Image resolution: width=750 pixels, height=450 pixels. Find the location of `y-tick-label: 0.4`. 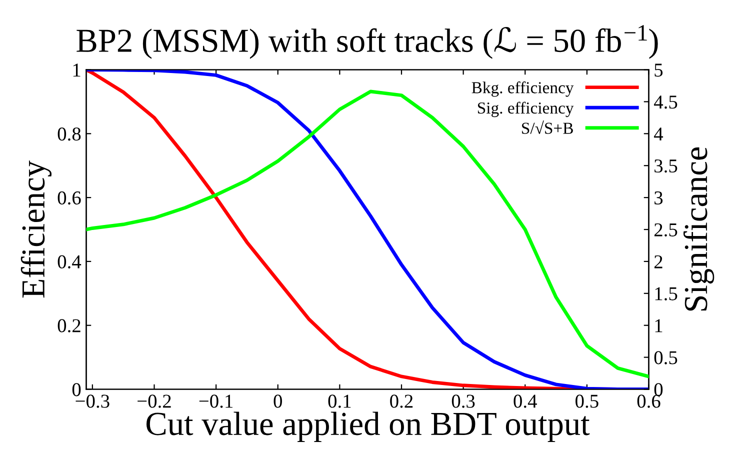

y-tick-label: 0.4 is located at coordinates (70, 261).